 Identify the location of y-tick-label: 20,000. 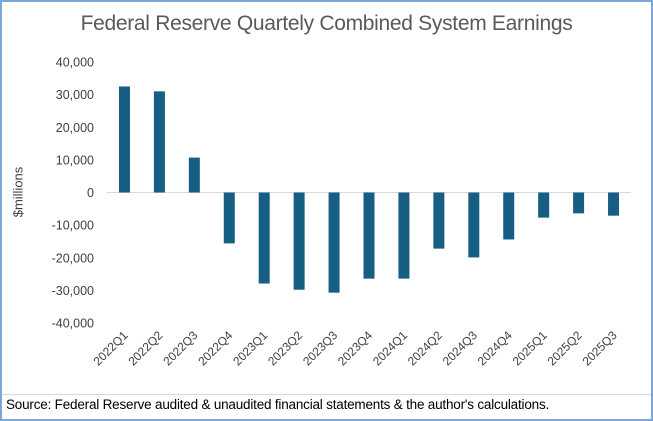
(75, 128).